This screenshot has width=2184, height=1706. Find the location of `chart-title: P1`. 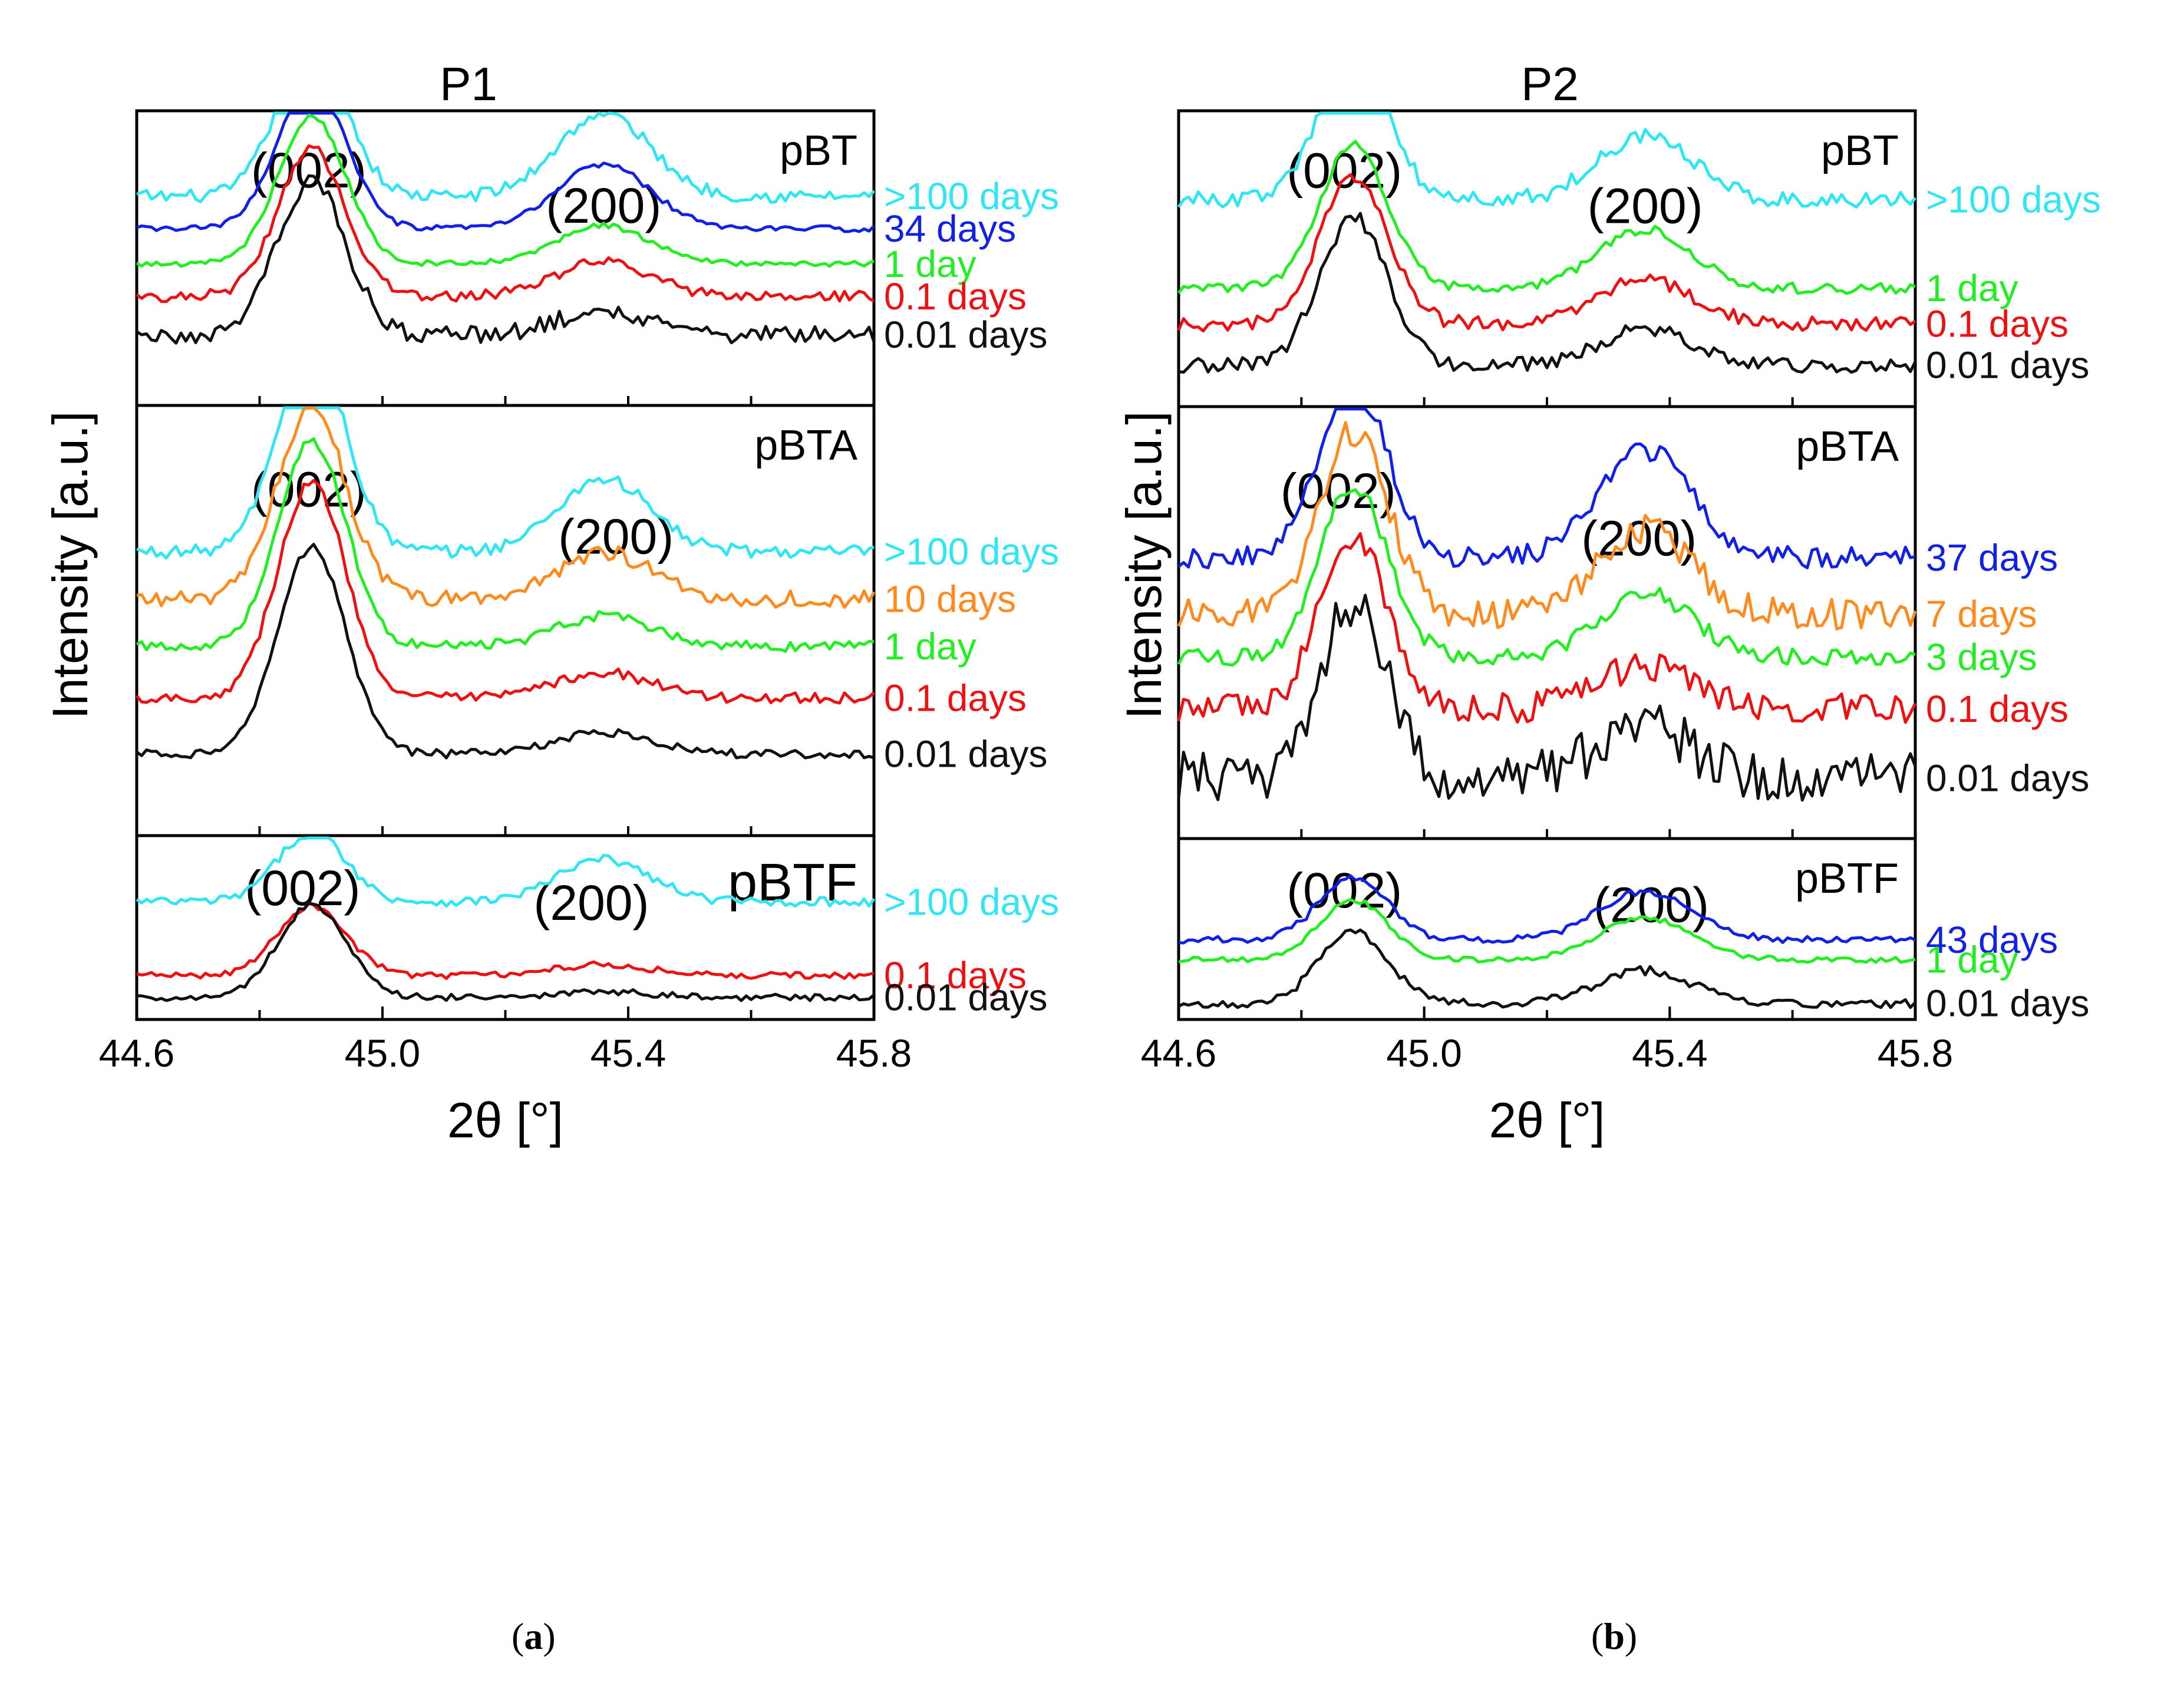

chart-title: P1 is located at coordinates (468, 84).